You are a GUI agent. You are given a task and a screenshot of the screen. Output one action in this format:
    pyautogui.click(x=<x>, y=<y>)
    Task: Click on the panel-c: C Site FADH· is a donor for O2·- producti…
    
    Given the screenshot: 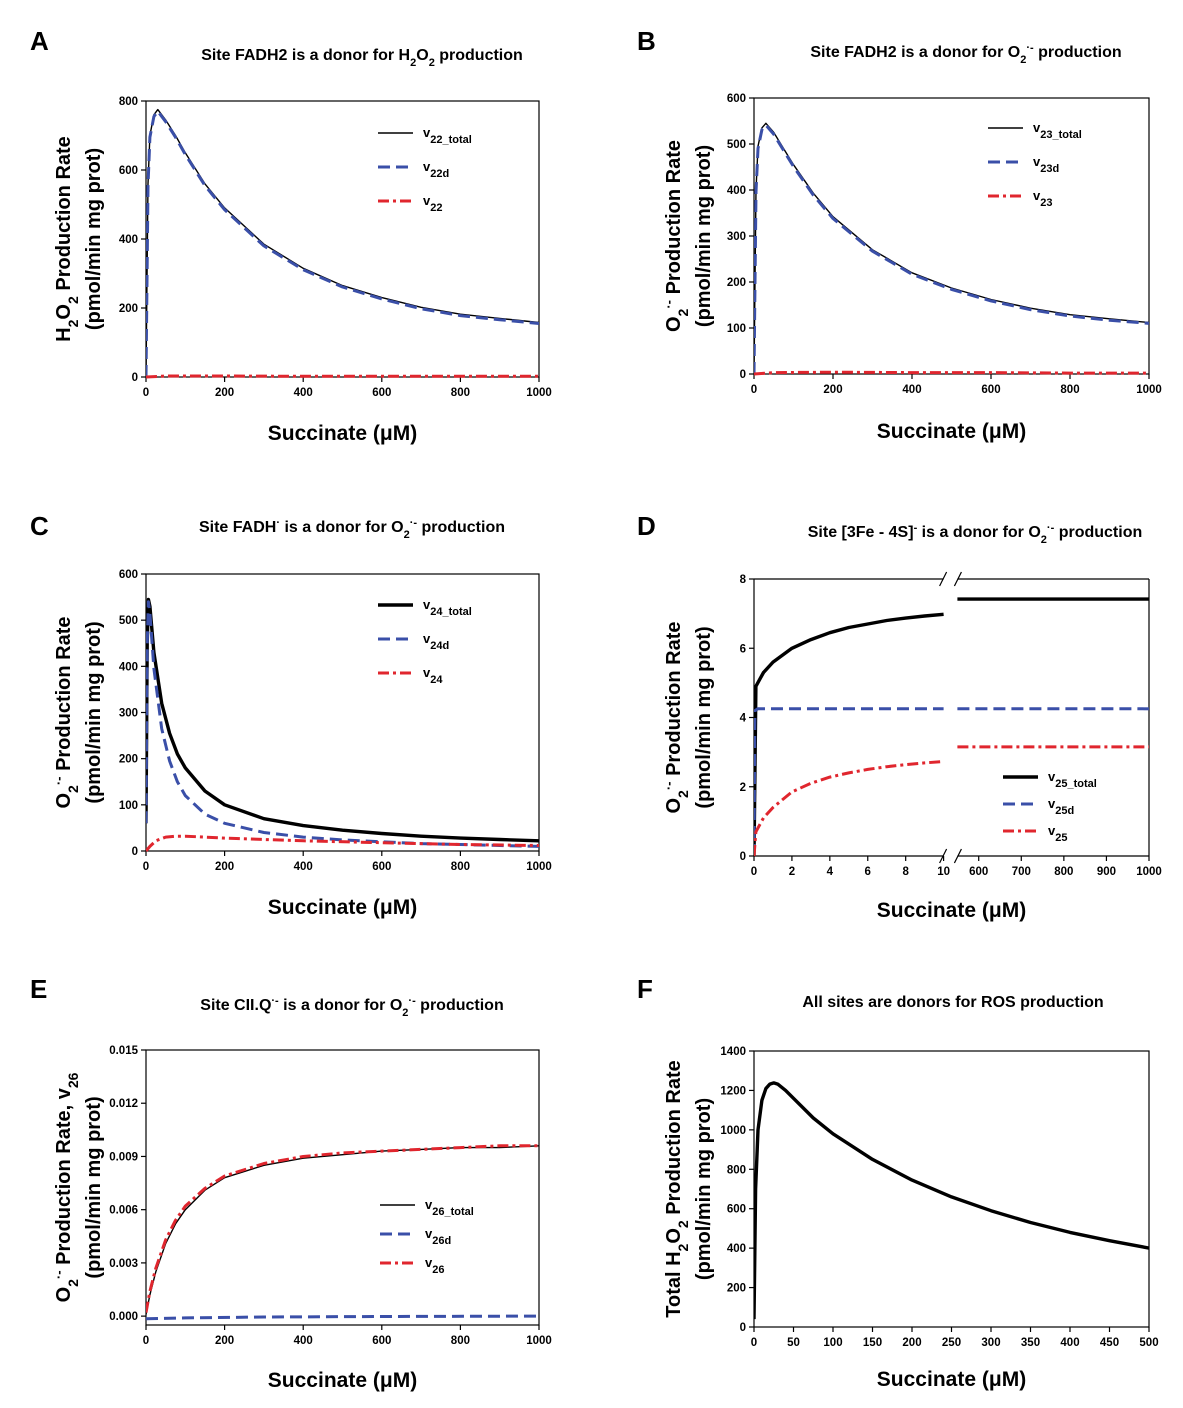 What is the action you would take?
    pyautogui.click(x=291, y=715)
    